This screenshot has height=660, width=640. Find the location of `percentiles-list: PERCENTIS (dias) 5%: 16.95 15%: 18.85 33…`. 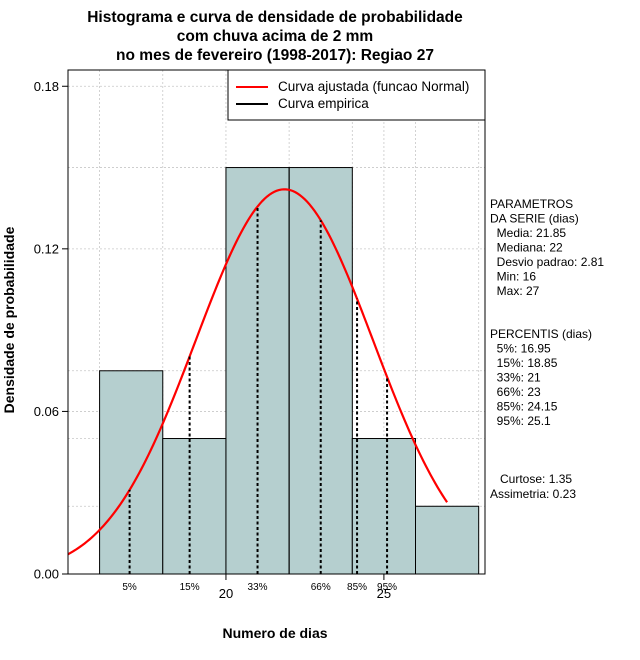

percentiles-list: PERCENTIS (dias) 5%: 16.95 15%: 18.85 33… is located at coordinates (541, 377).